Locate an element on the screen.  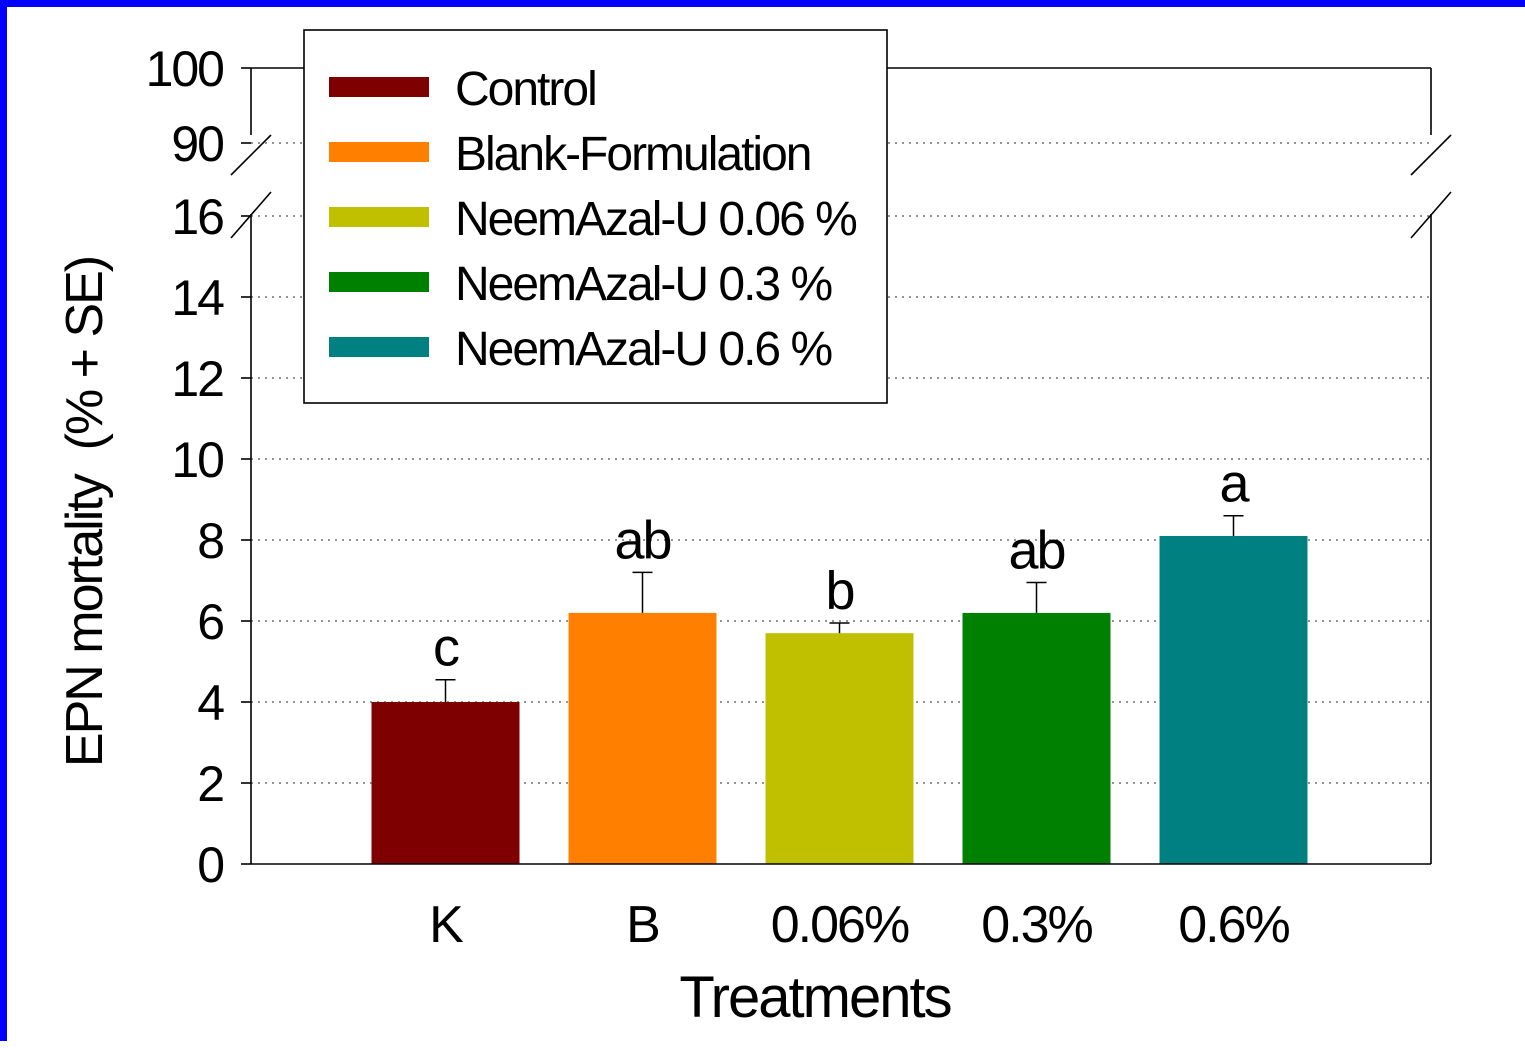
y-tick-label: 16 is located at coordinates (197, 217).